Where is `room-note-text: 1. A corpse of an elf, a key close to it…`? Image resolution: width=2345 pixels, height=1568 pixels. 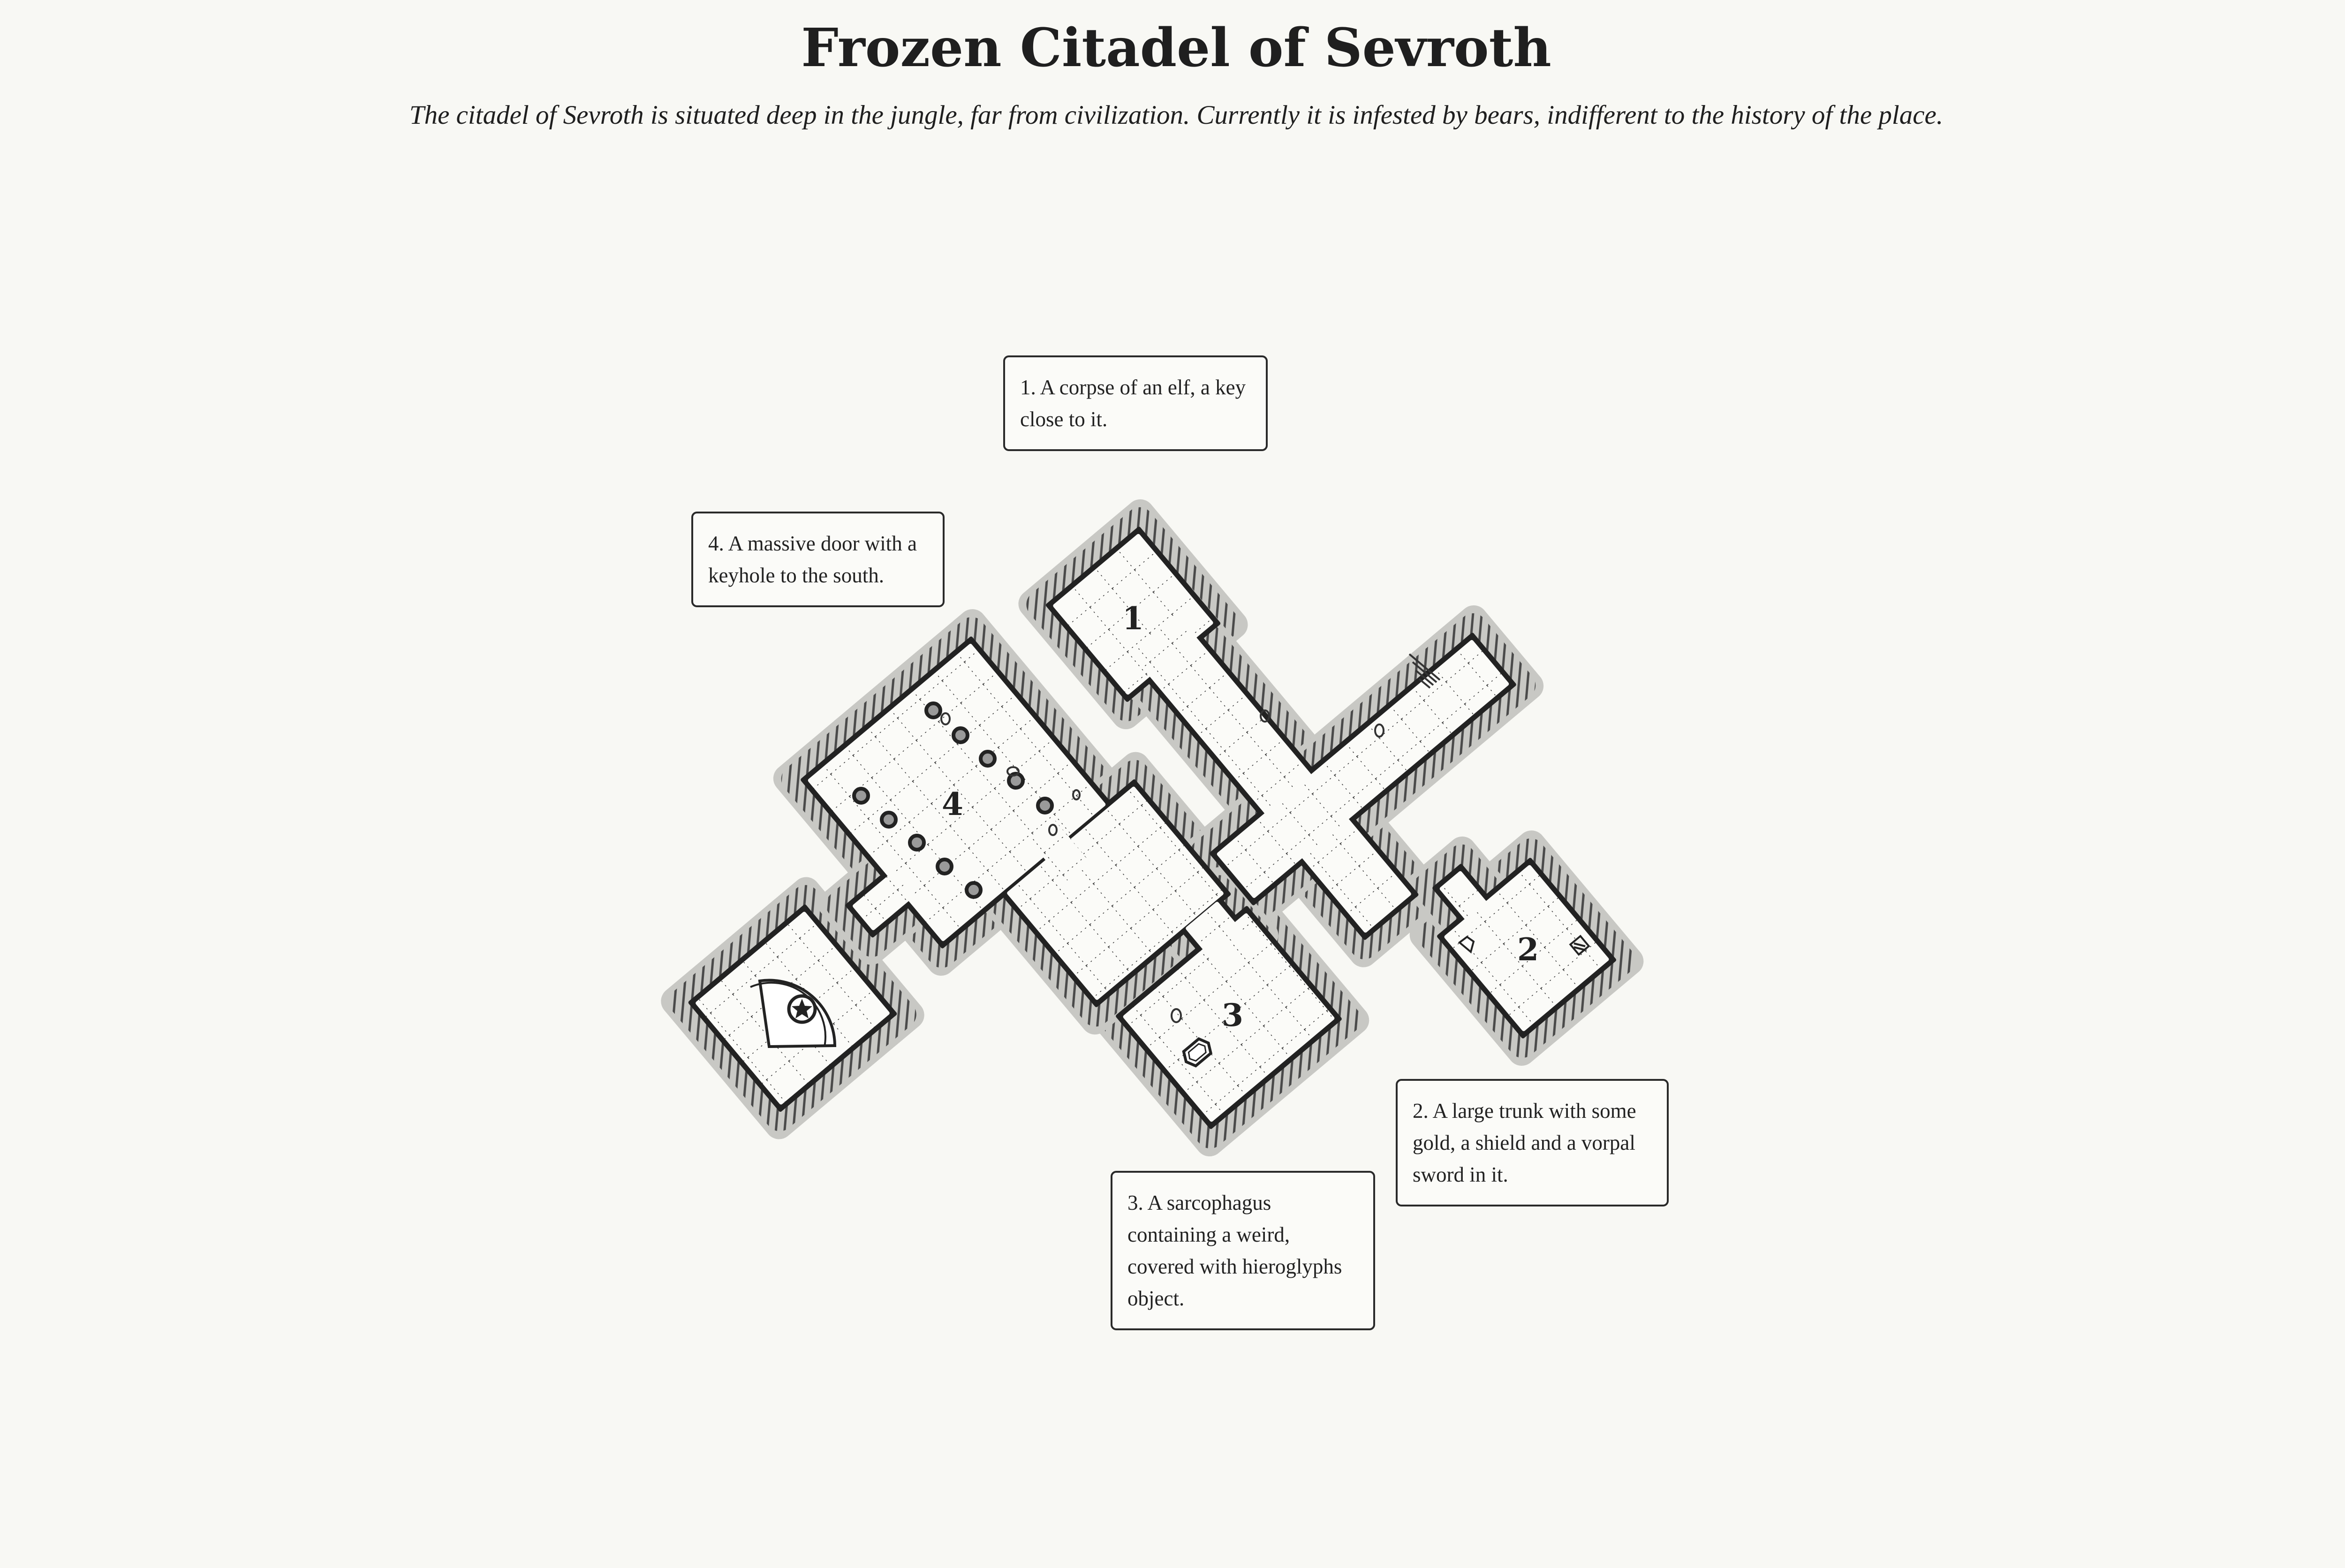
room-note-text: 1. A corpse of an elf, a key close to it… is located at coordinates (1133, 403).